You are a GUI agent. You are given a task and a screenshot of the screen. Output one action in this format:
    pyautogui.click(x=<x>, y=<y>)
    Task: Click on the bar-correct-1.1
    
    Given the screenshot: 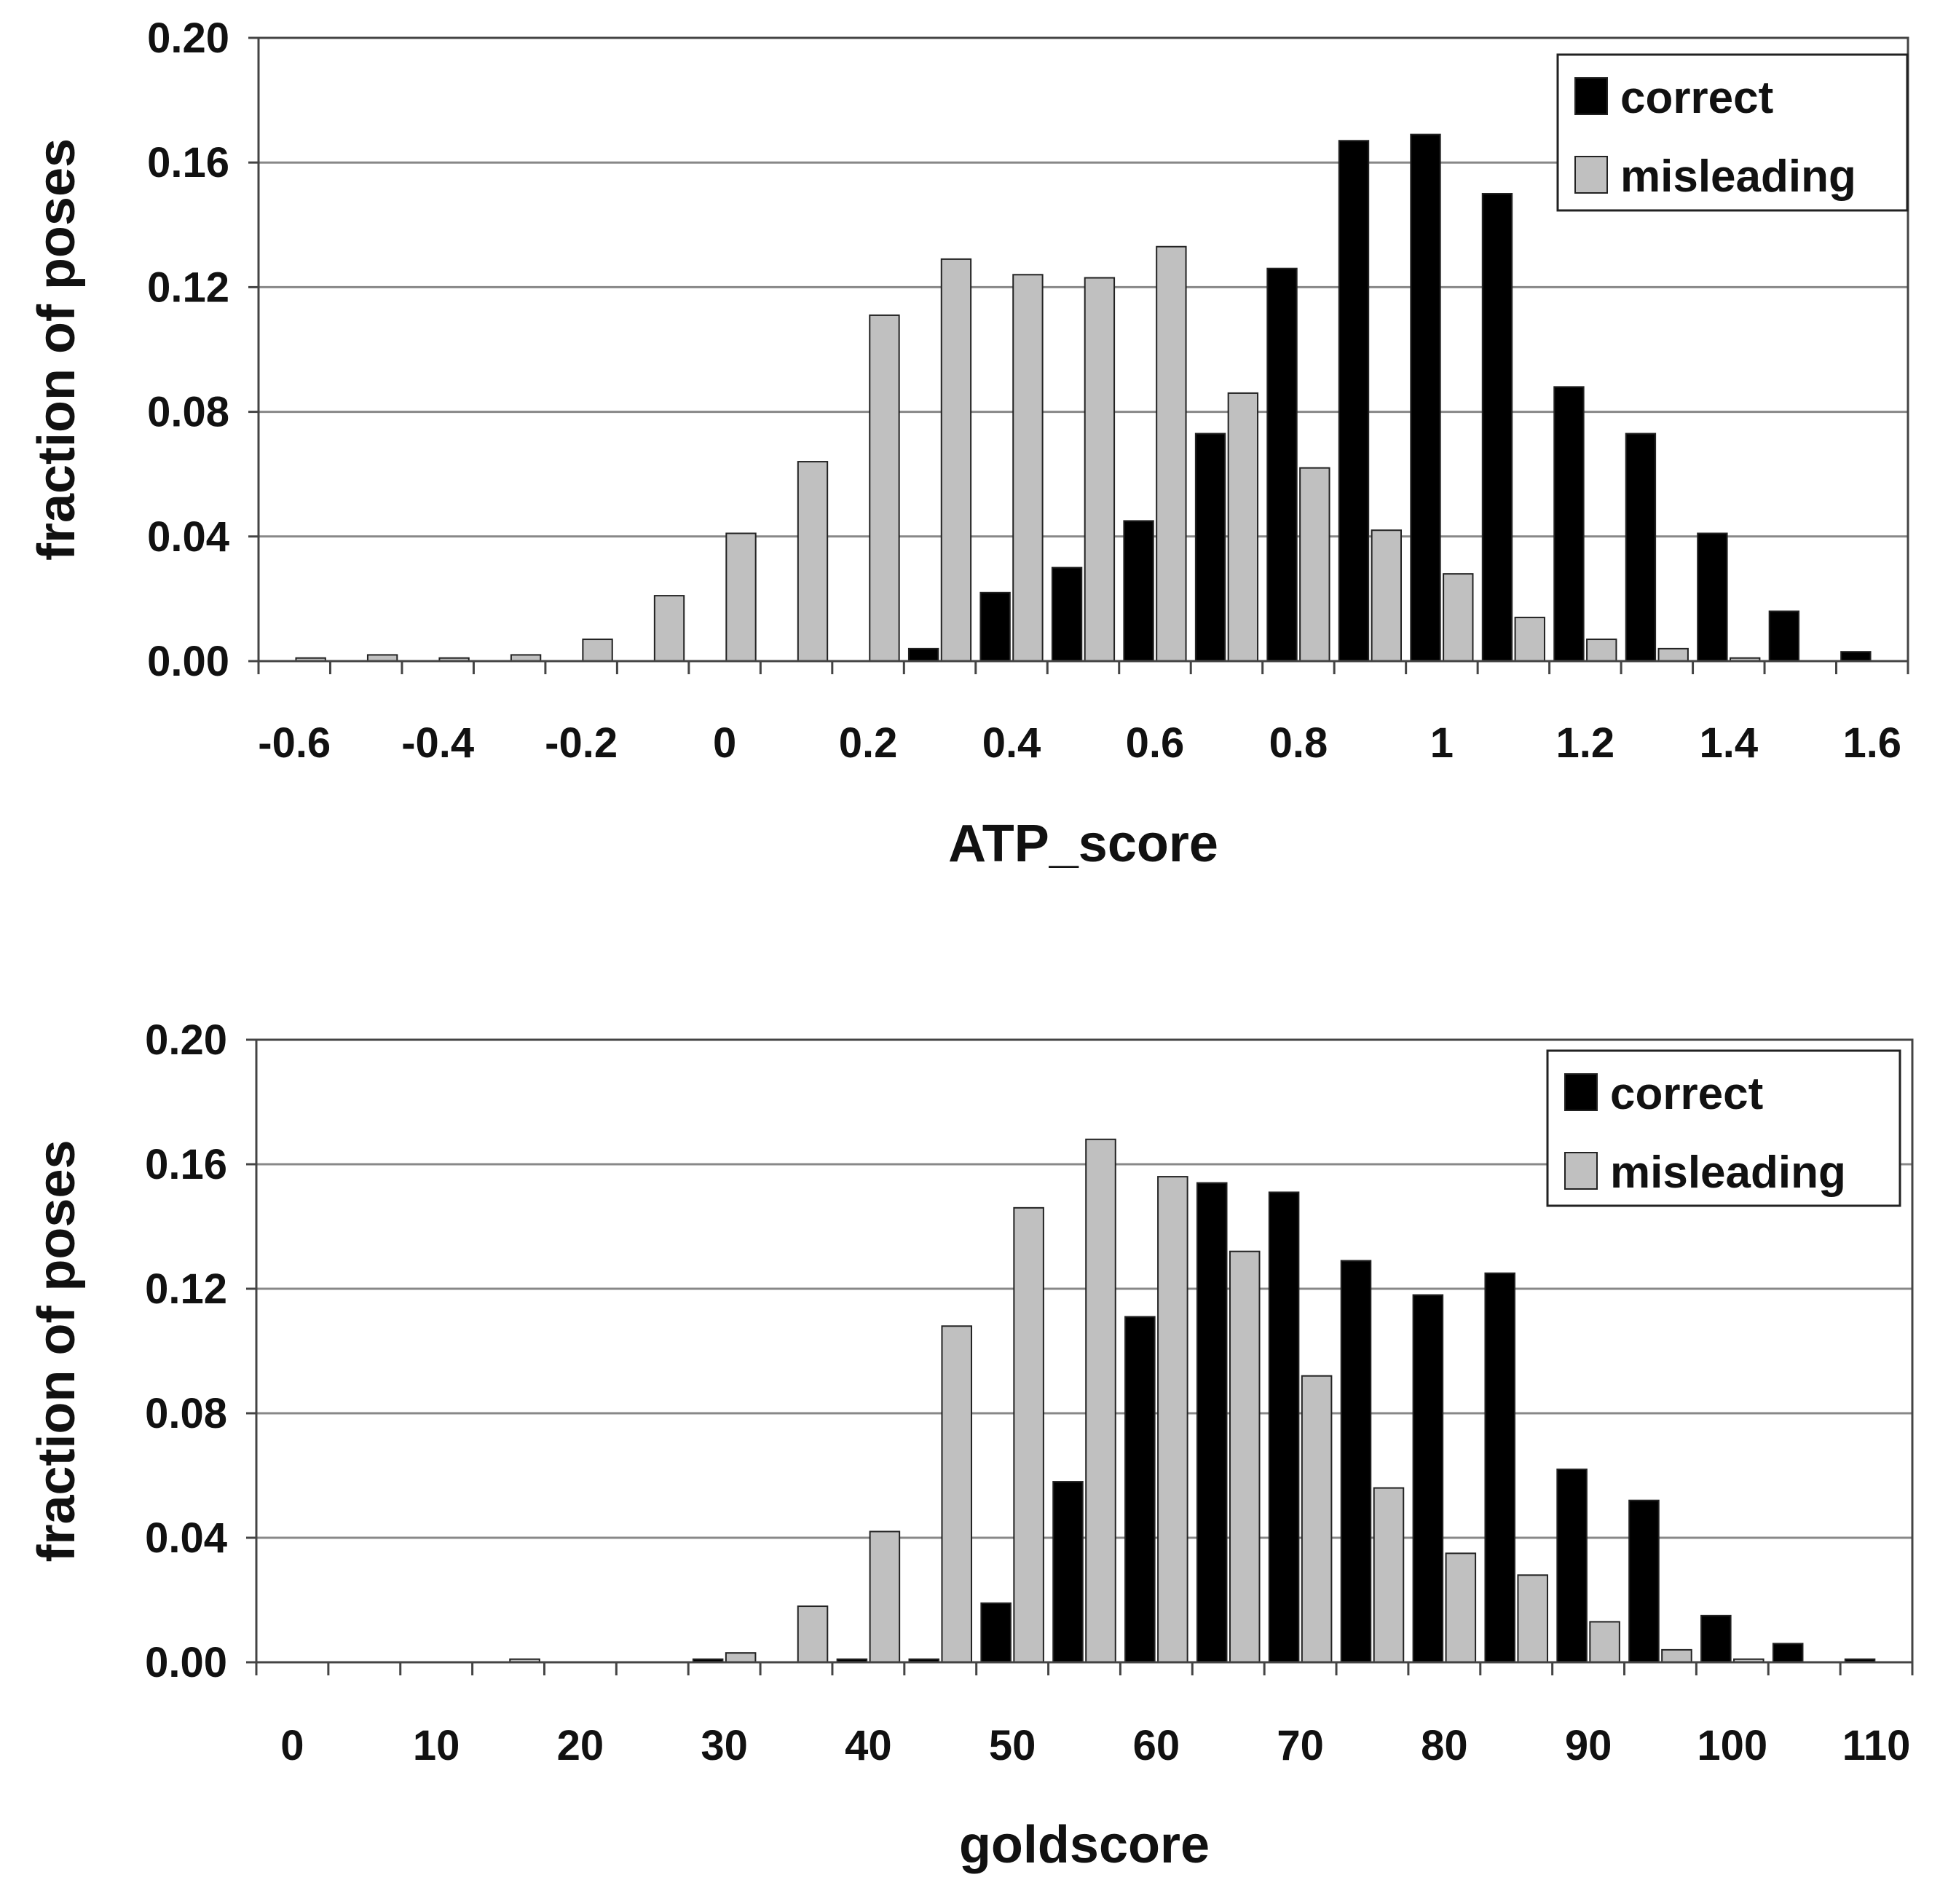 What is the action you would take?
    pyautogui.click(x=1497, y=427)
    